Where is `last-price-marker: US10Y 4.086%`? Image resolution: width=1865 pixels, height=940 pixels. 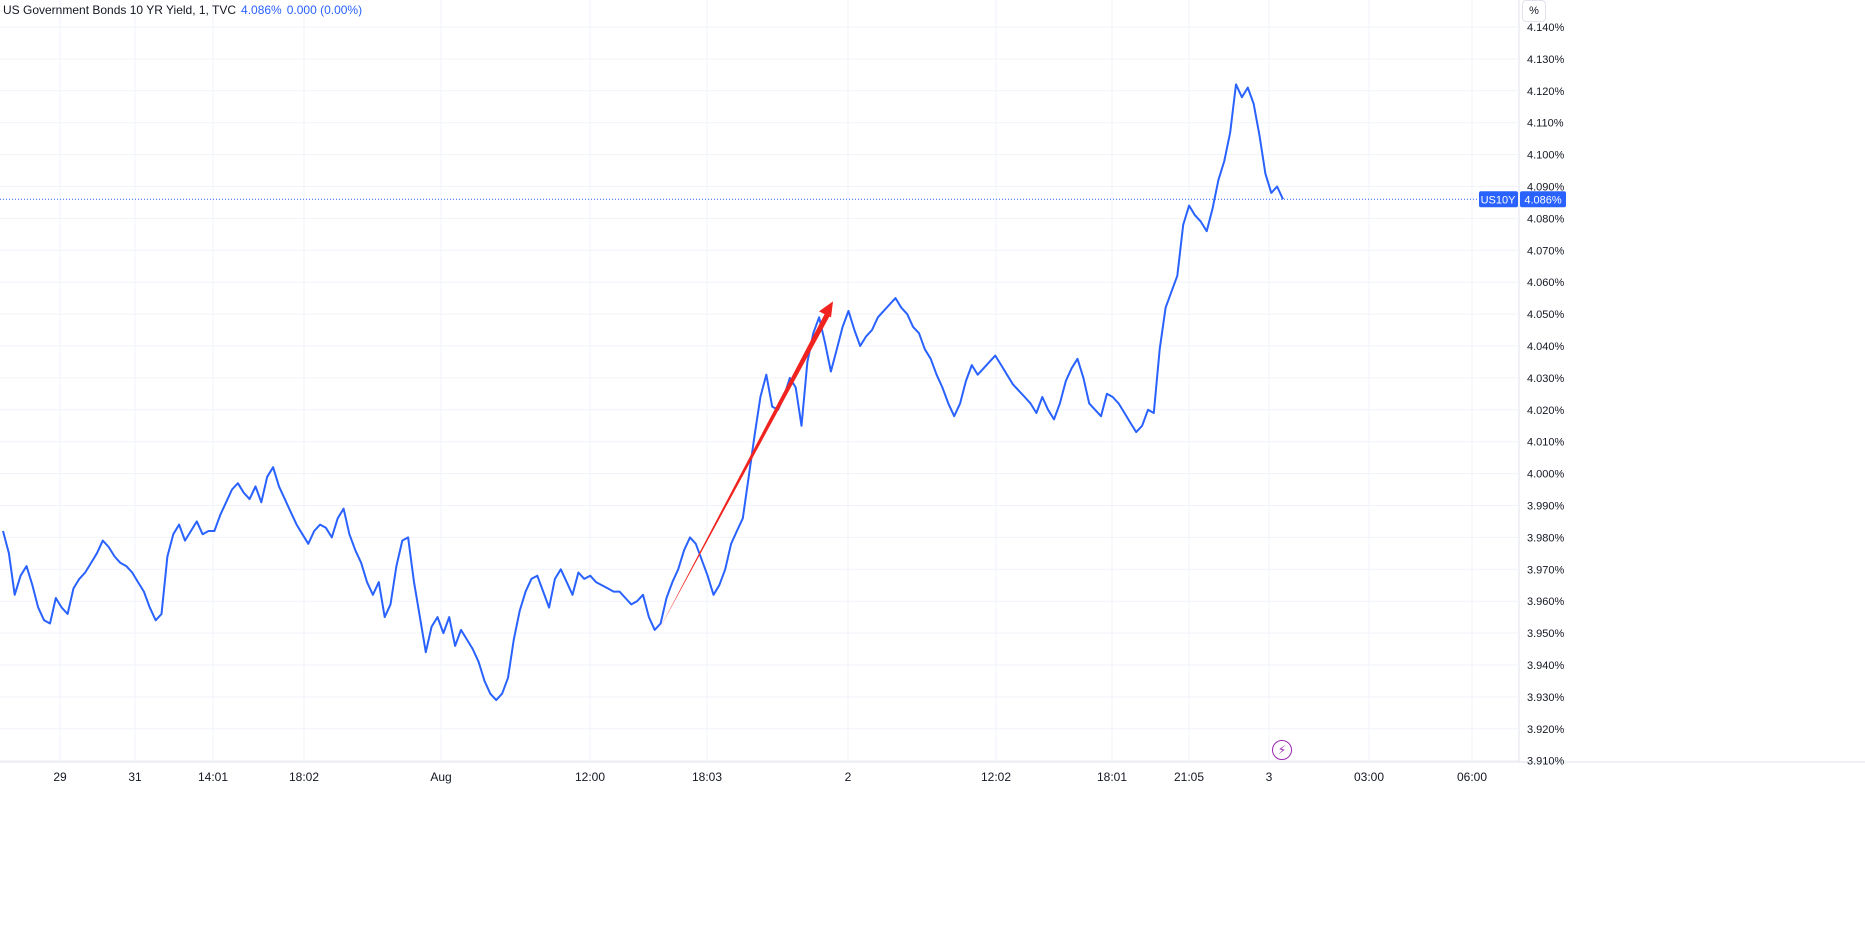
last-price-marker: US10Y 4.086% is located at coordinates (1522, 199).